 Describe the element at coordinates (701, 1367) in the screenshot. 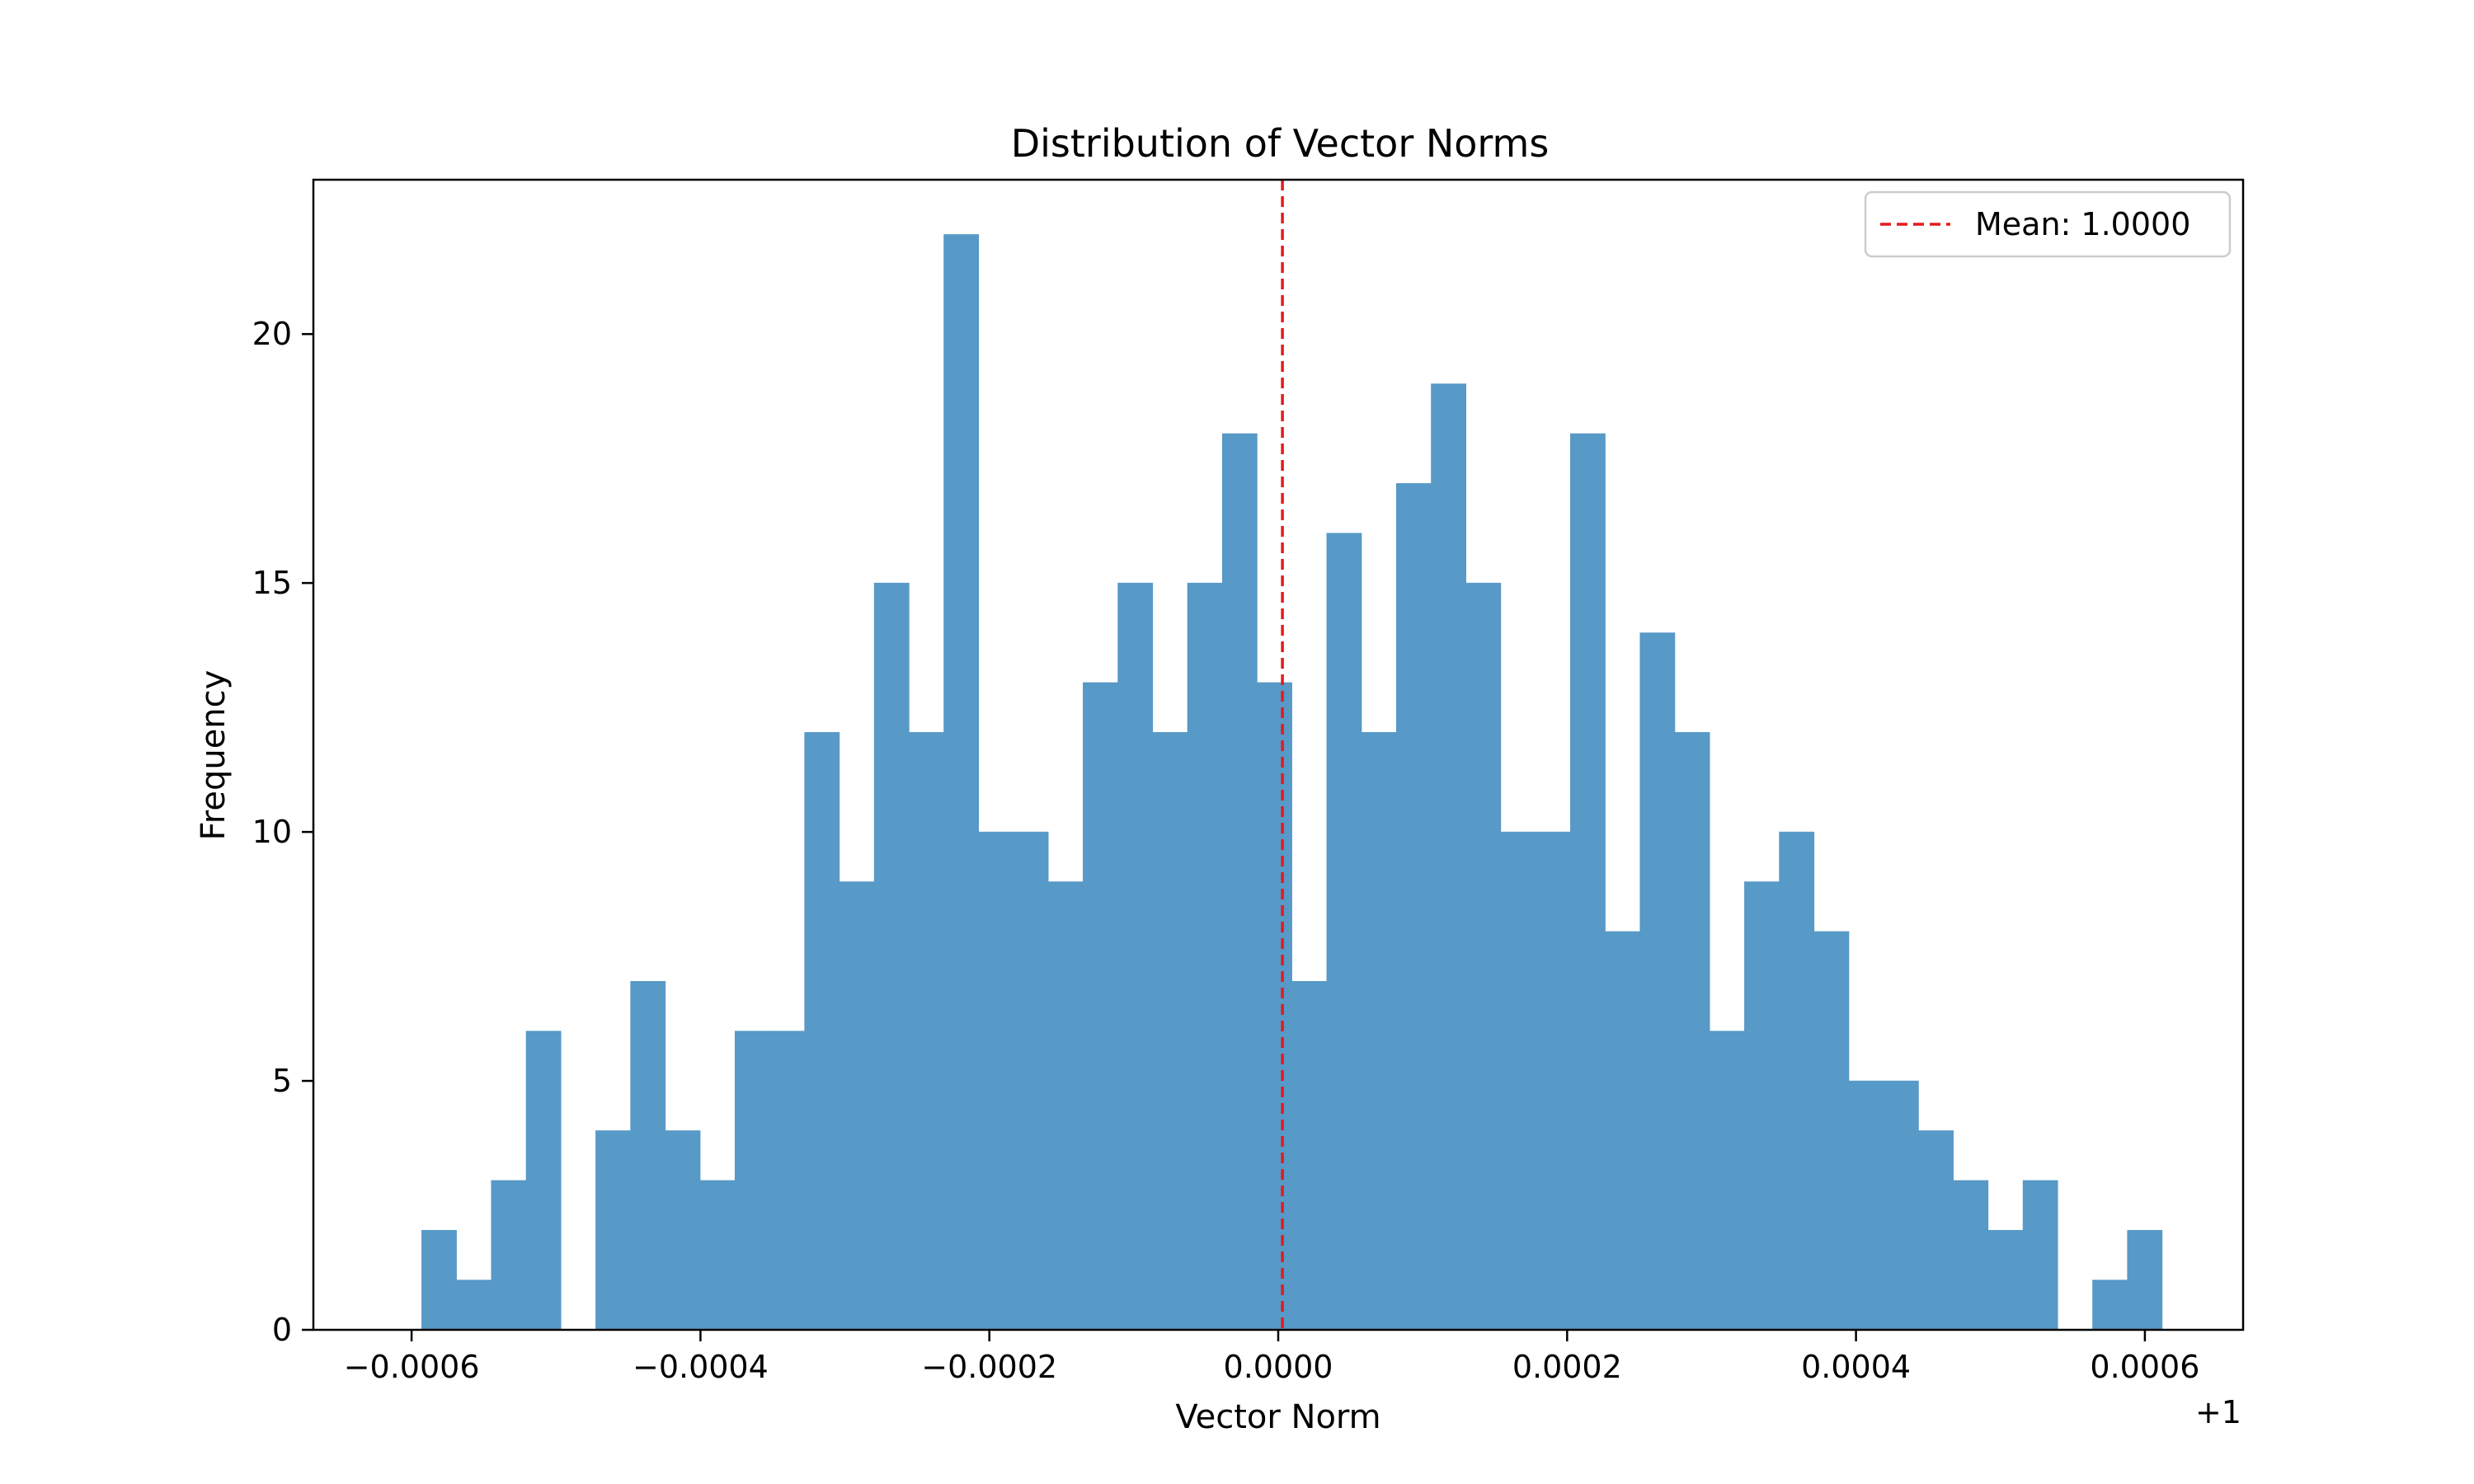

I see `x-tick-label: −0.0004` at that location.